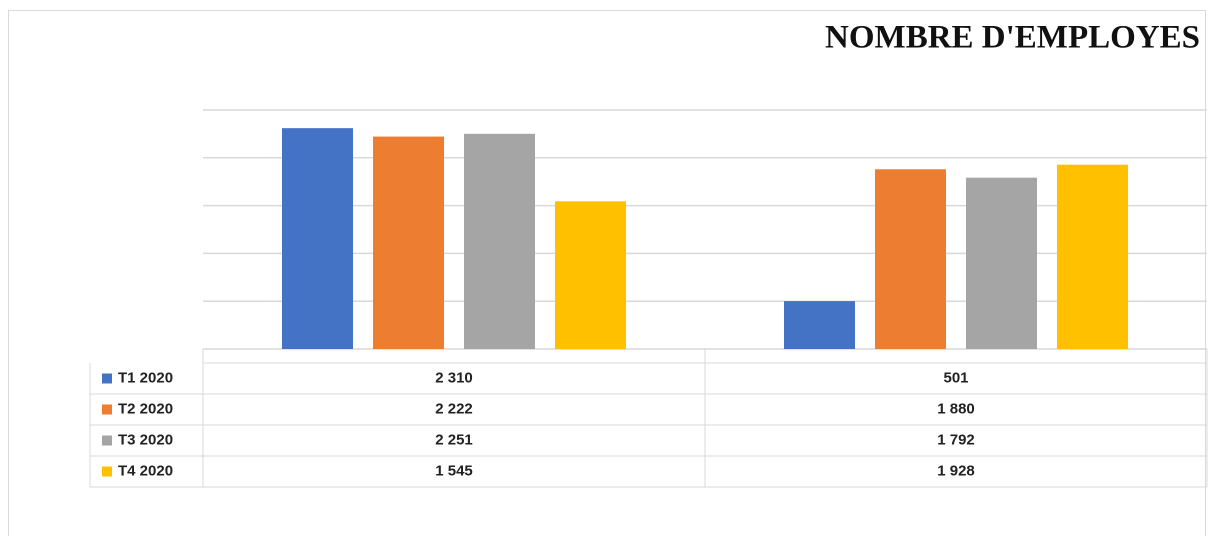  Describe the element at coordinates (454, 470) in the screenshot. I see `data-label: 1 545` at that location.